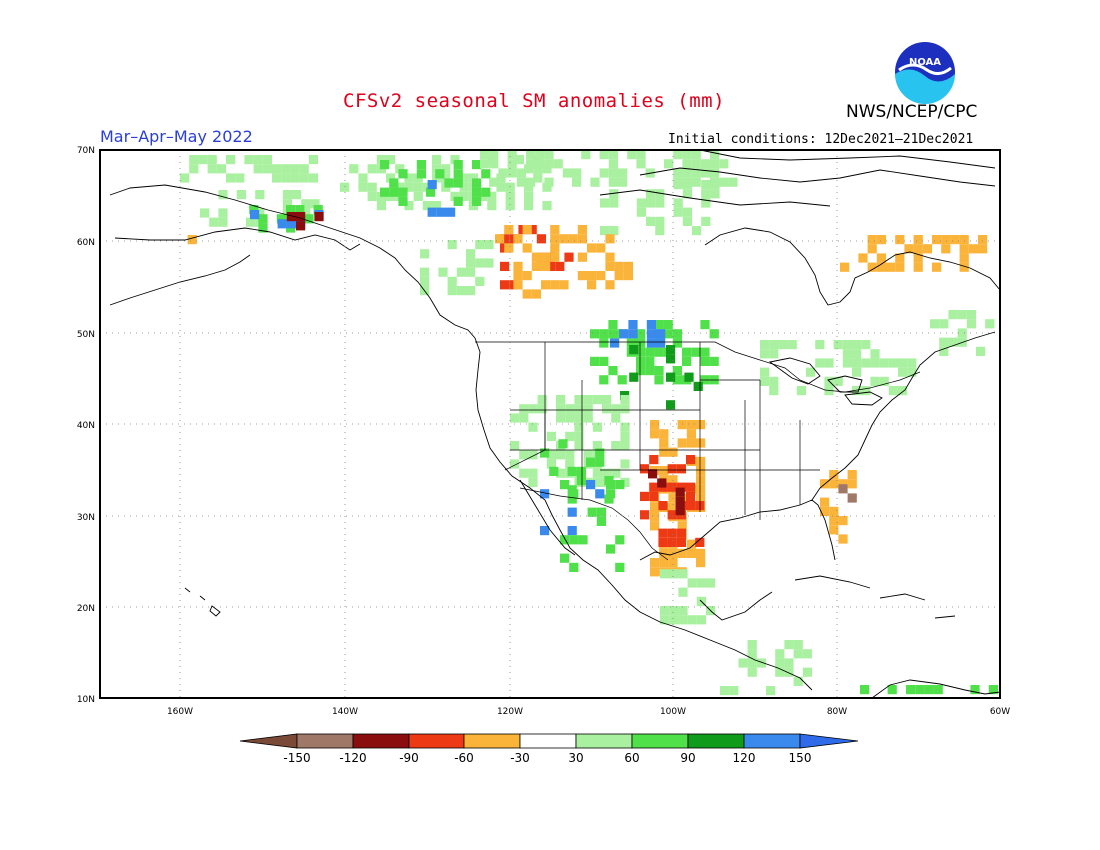 The image size is (1100, 850). What do you see at coordinates (520, 758) in the screenshot?
I see `colorbar-tick: -30` at bounding box center [520, 758].